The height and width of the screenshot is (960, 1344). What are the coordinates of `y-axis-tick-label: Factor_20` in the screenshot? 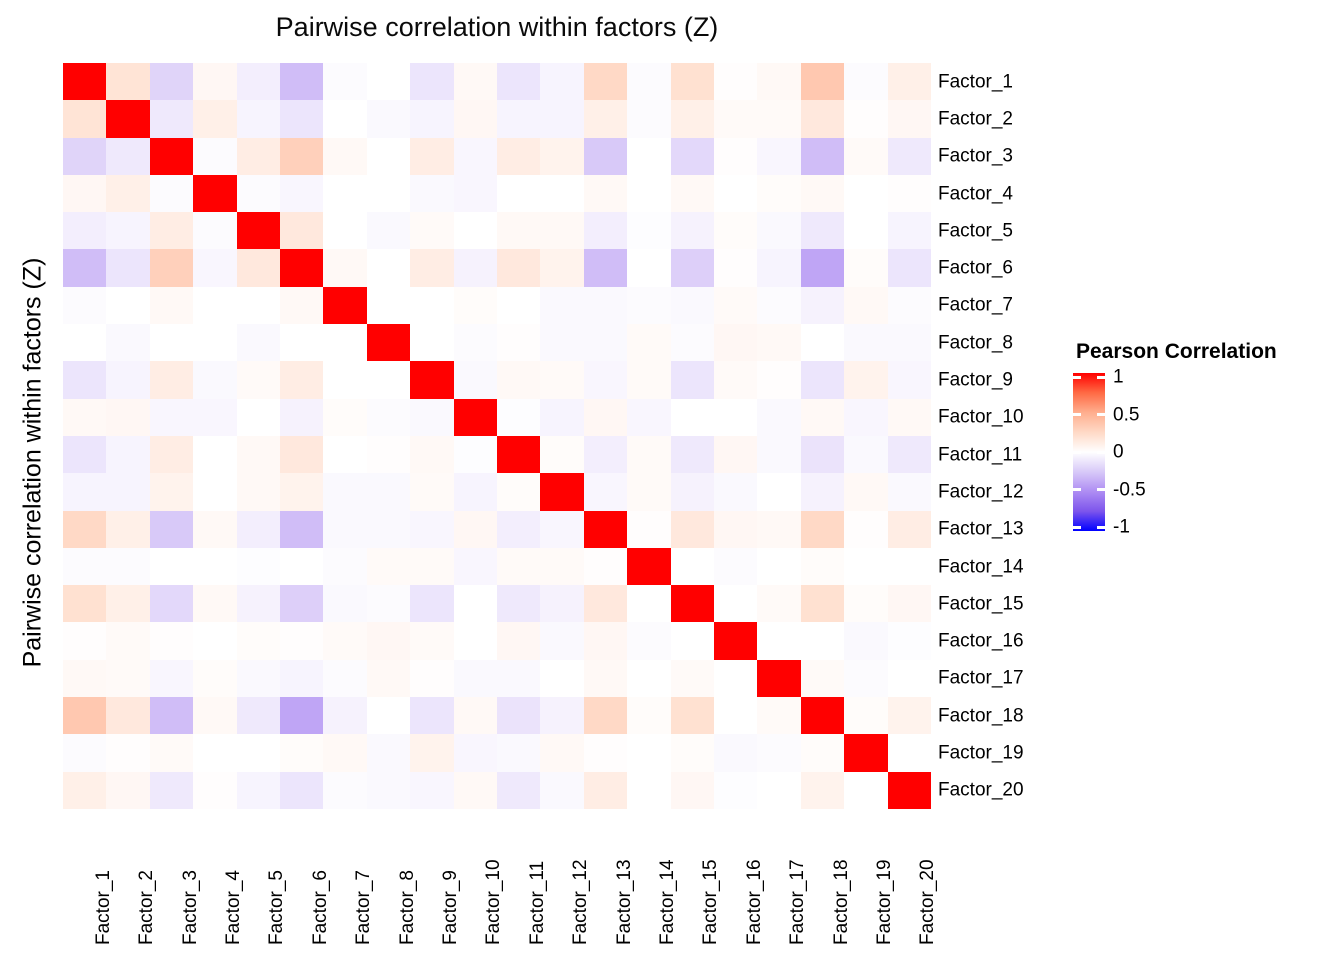 It's located at (981, 790).